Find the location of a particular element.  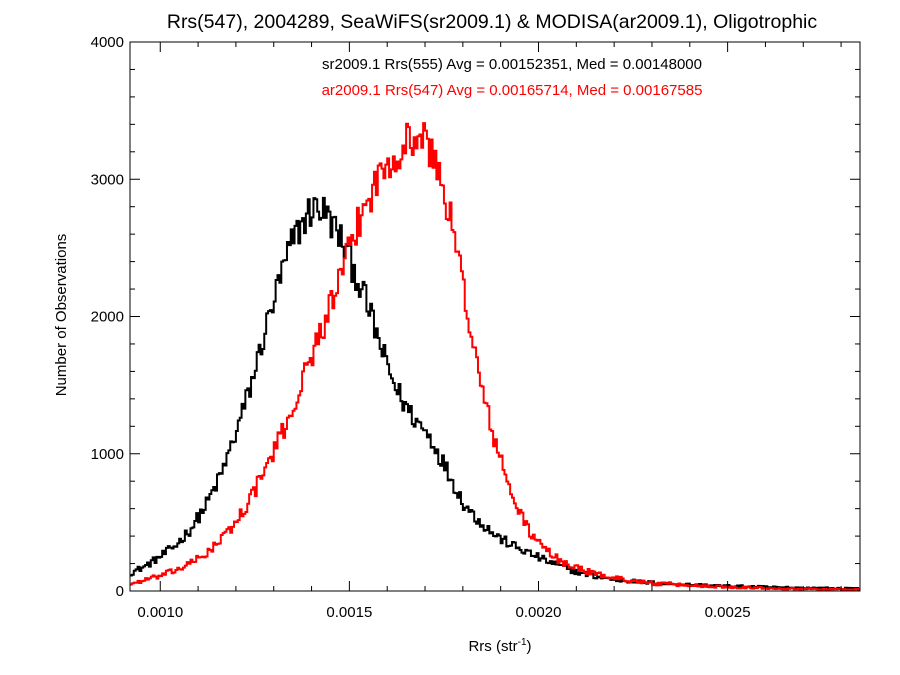

x-tick-label: 0.0010 is located at coordinates (160, 612).